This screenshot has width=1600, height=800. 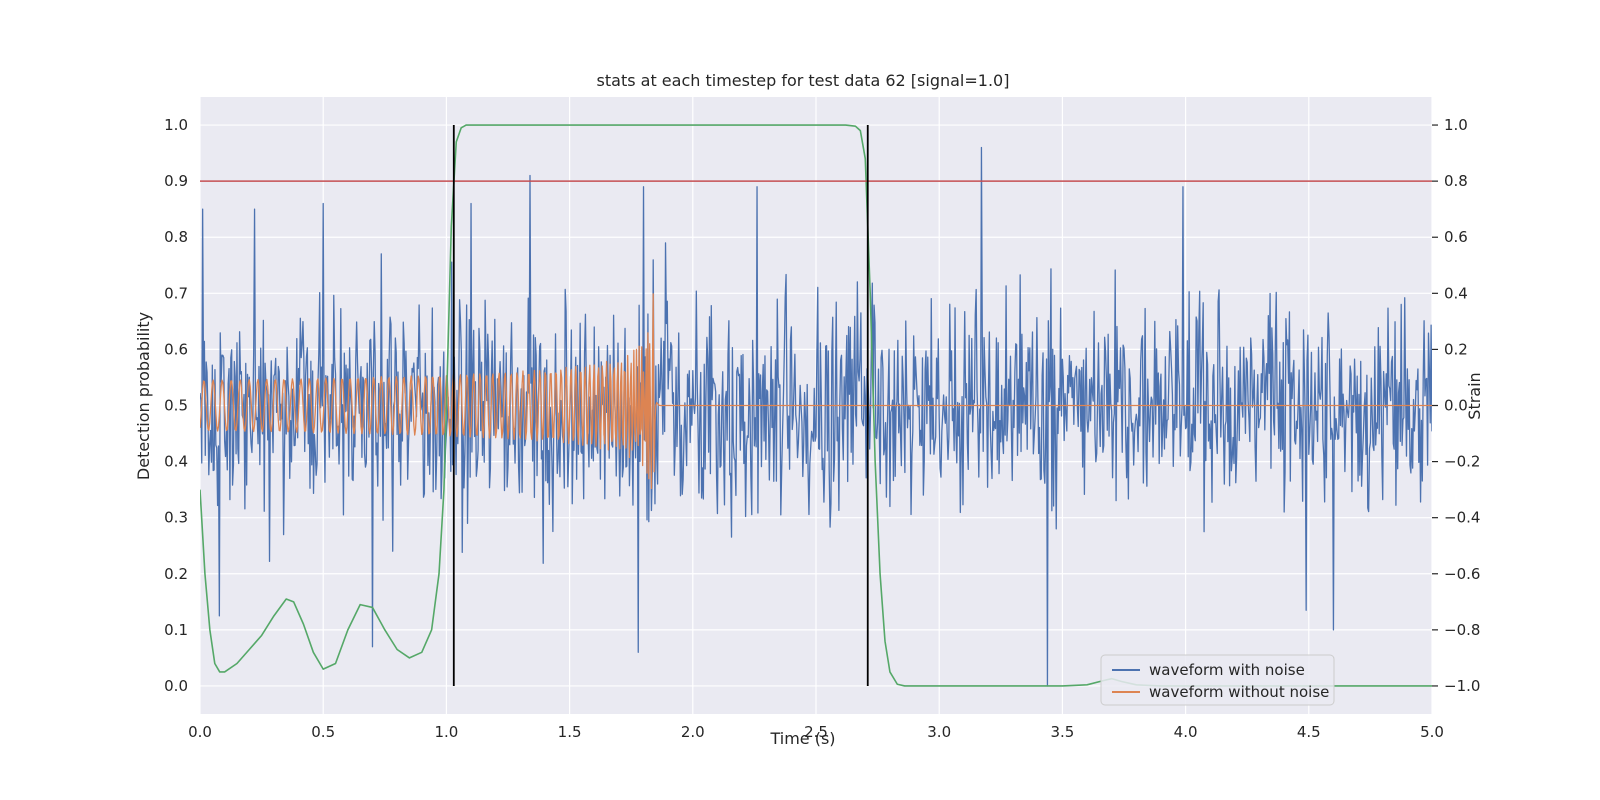 I want to click on x-axis-label: Time (s), so click(x=802, y=738).